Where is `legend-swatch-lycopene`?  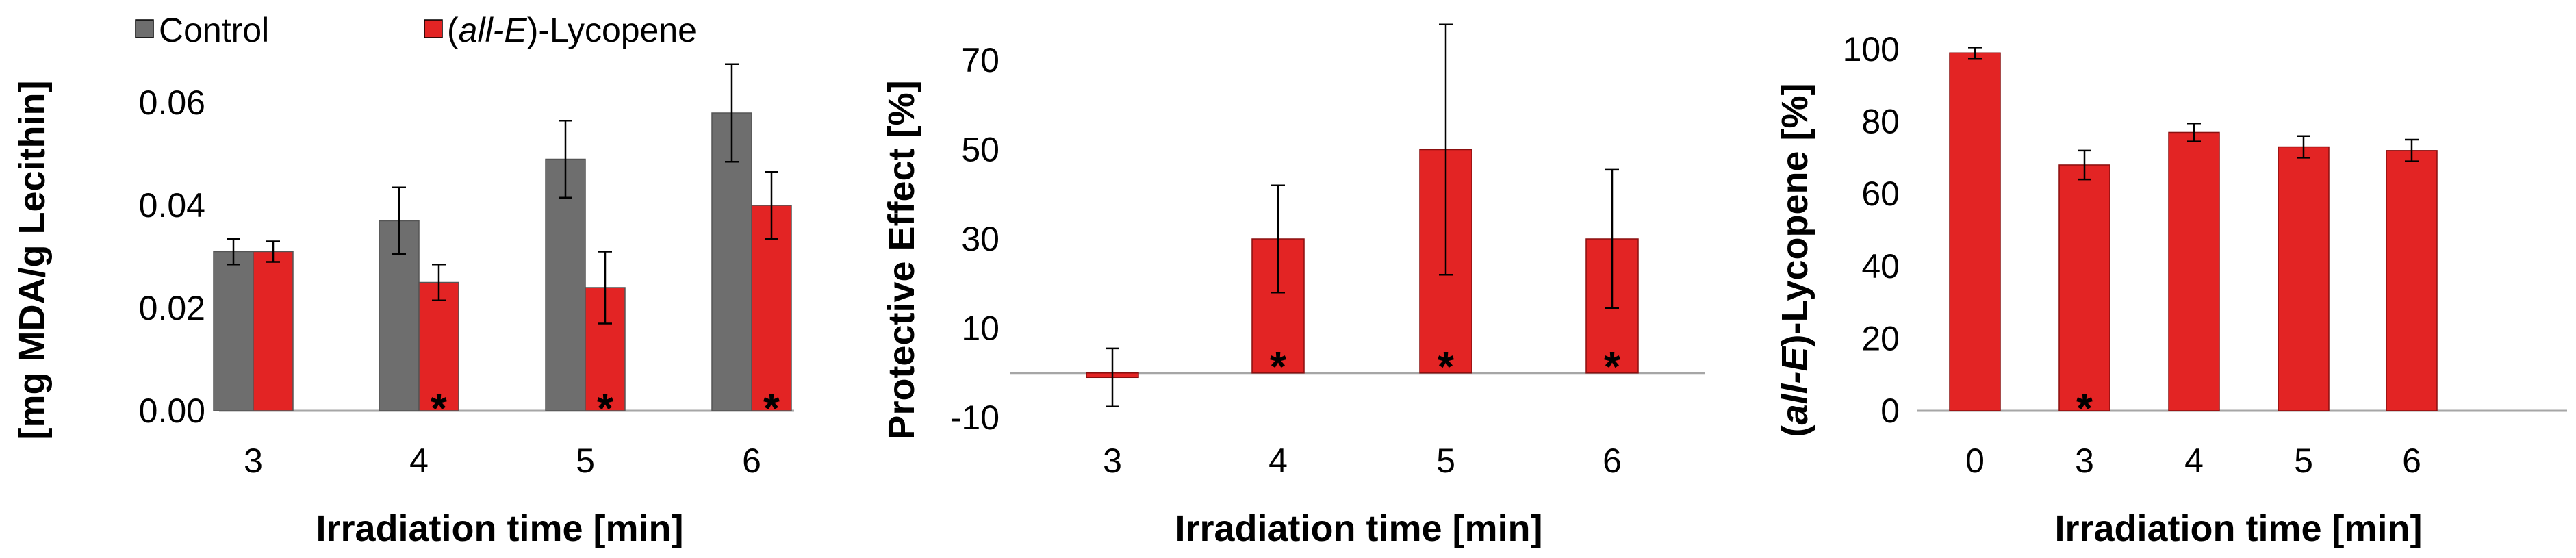
legend-swatch-lycopene is located at coordinates (434, 28).